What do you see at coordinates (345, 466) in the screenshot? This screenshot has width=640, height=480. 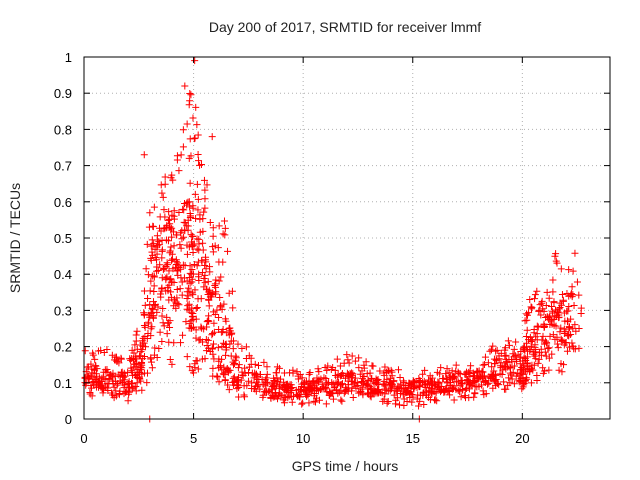 I see `x-axis-label: GPS time / hours` at bounding box center [345, 466].